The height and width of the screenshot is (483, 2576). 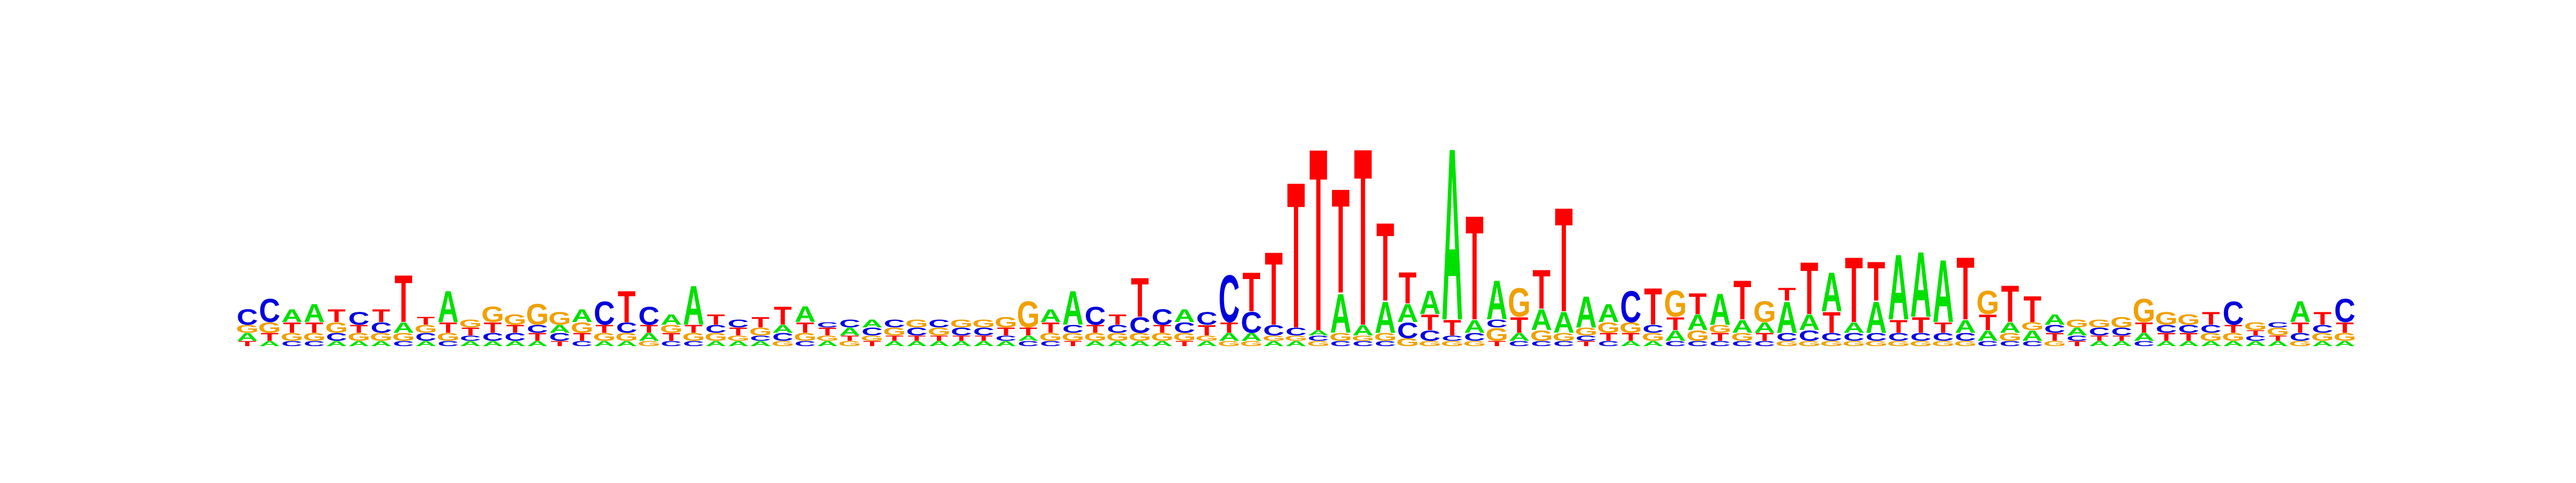 I want to click on logo-column: GACT, so click(x=1251, y=304).